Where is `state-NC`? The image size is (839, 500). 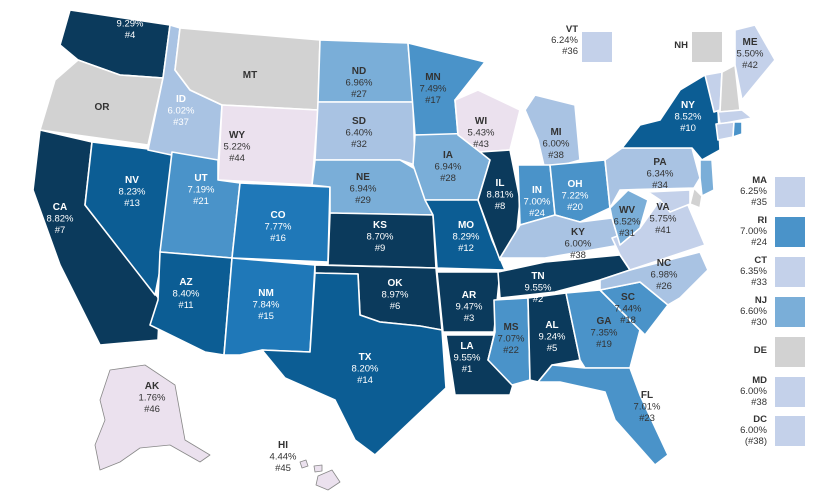 state-NC is located at coordinates (654, 278).